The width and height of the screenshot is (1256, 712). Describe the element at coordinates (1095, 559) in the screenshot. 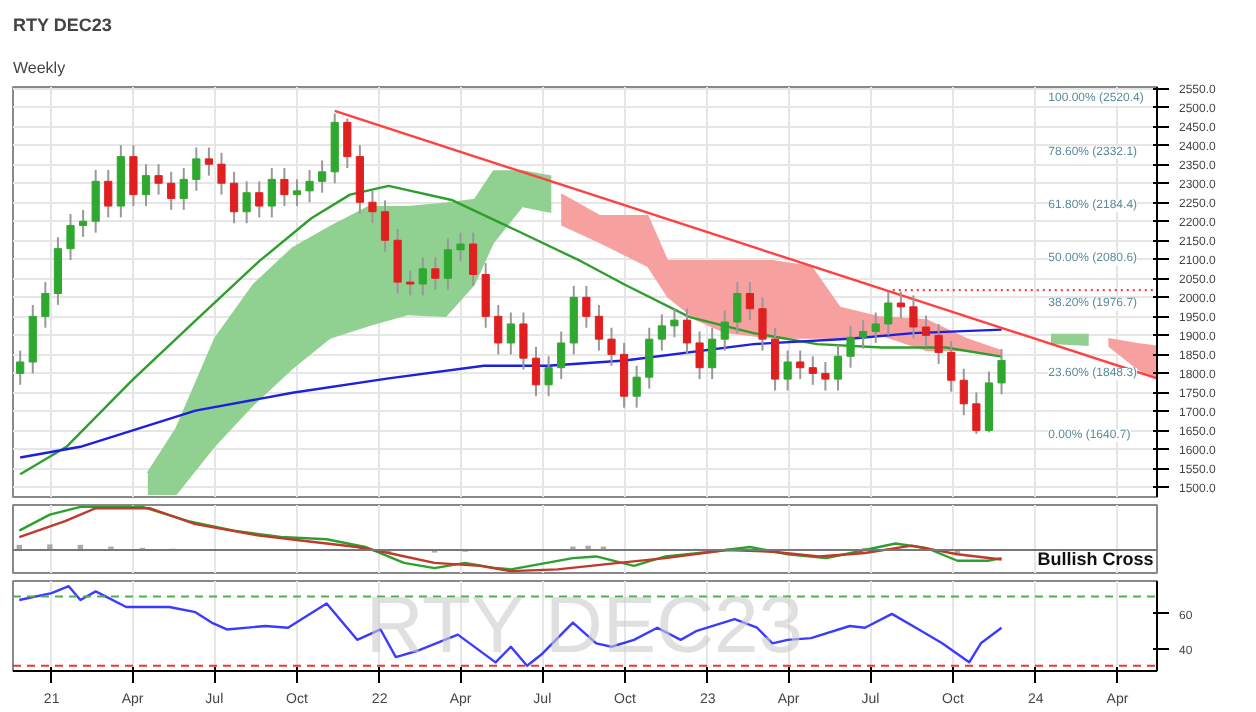

I see `annotation: Bullish Cross` at that location.